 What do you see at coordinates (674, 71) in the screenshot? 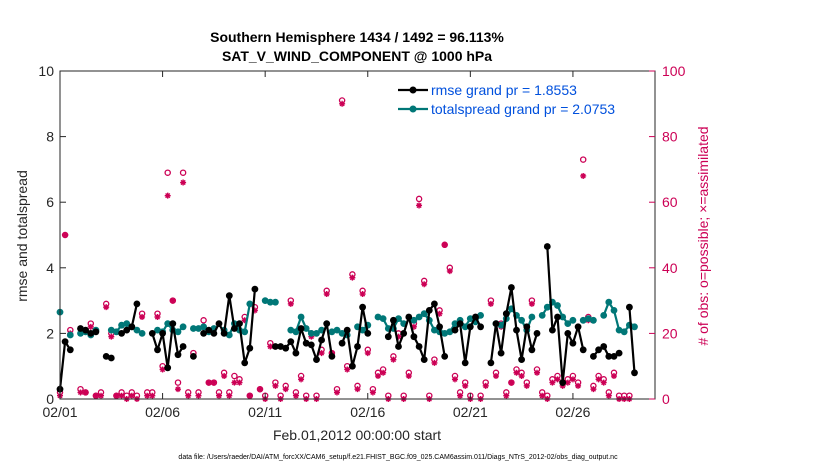
I see `y-right-tick-label: 100` at bounding box center [674, 71].